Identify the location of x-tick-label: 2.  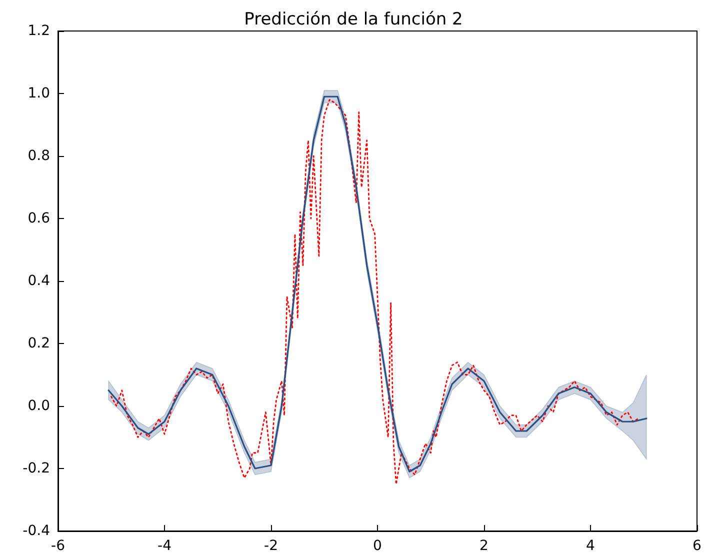
(484, 546).